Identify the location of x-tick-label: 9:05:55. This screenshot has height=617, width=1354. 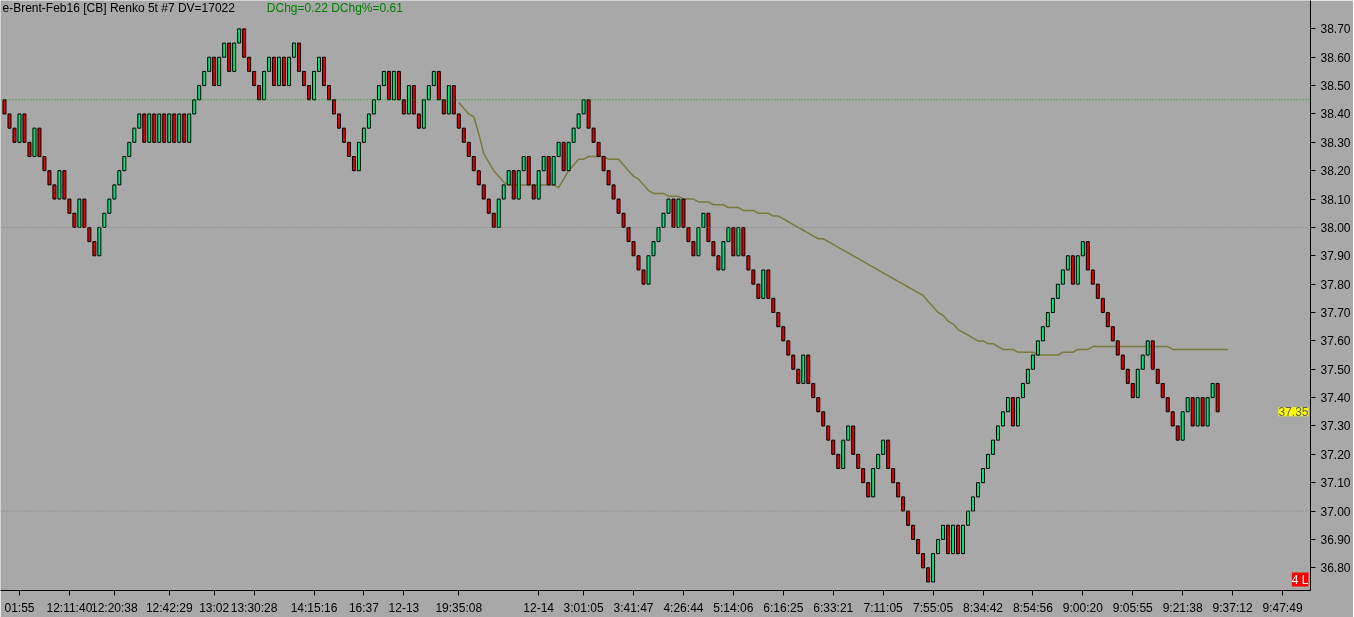
(1133, 607).